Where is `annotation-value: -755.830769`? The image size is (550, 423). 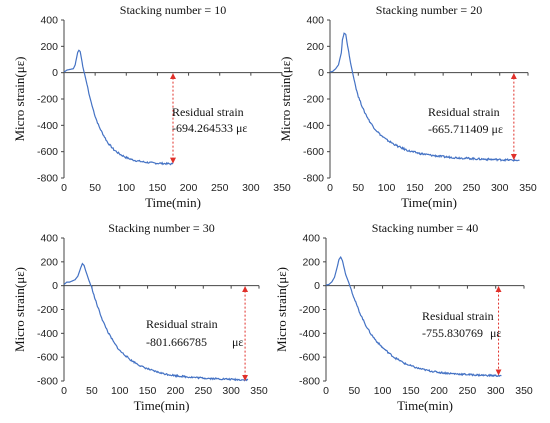 annotation-value: -755.830769 is located at coordinates (452, 333).